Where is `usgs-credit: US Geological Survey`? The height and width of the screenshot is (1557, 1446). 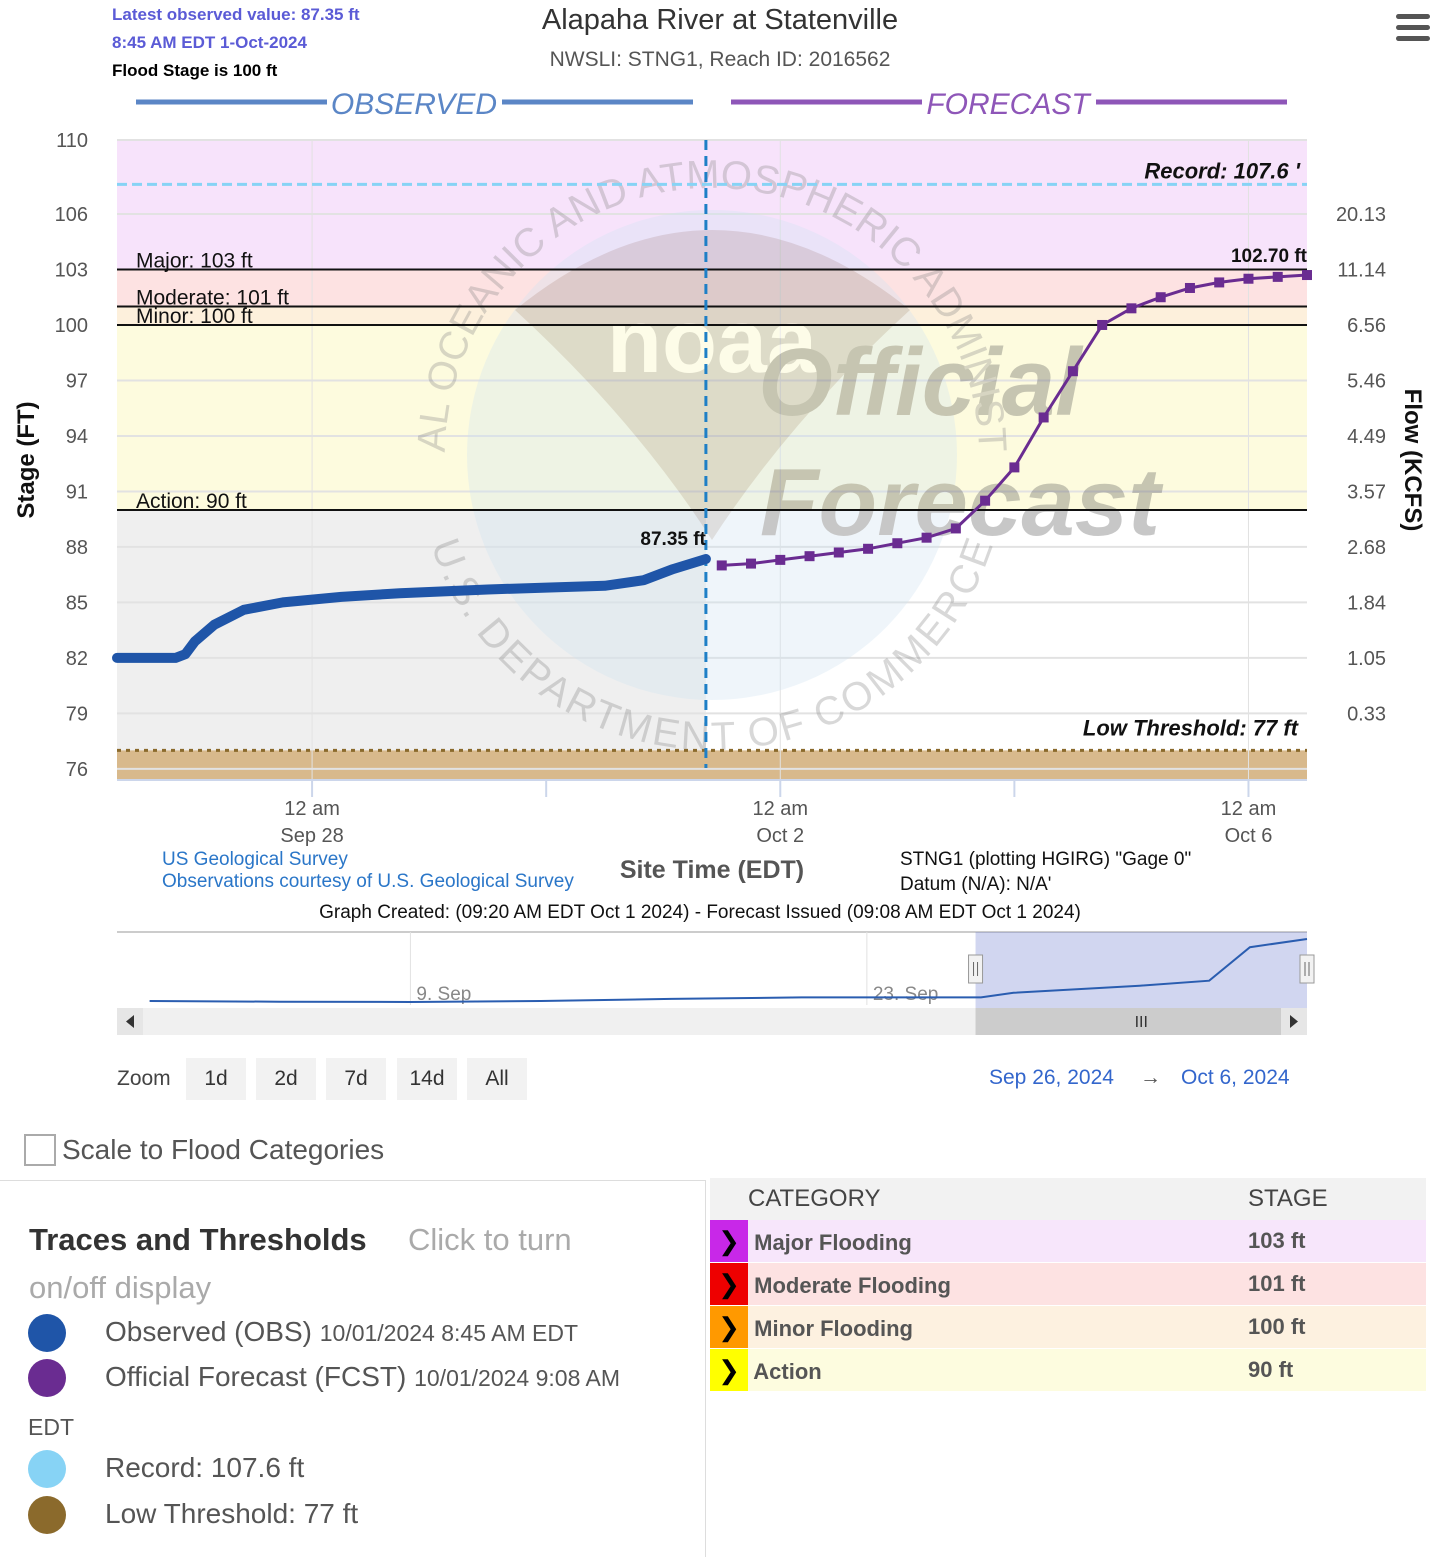 usgs-credit: US Geological Survey is located at coordinates (255, 859).